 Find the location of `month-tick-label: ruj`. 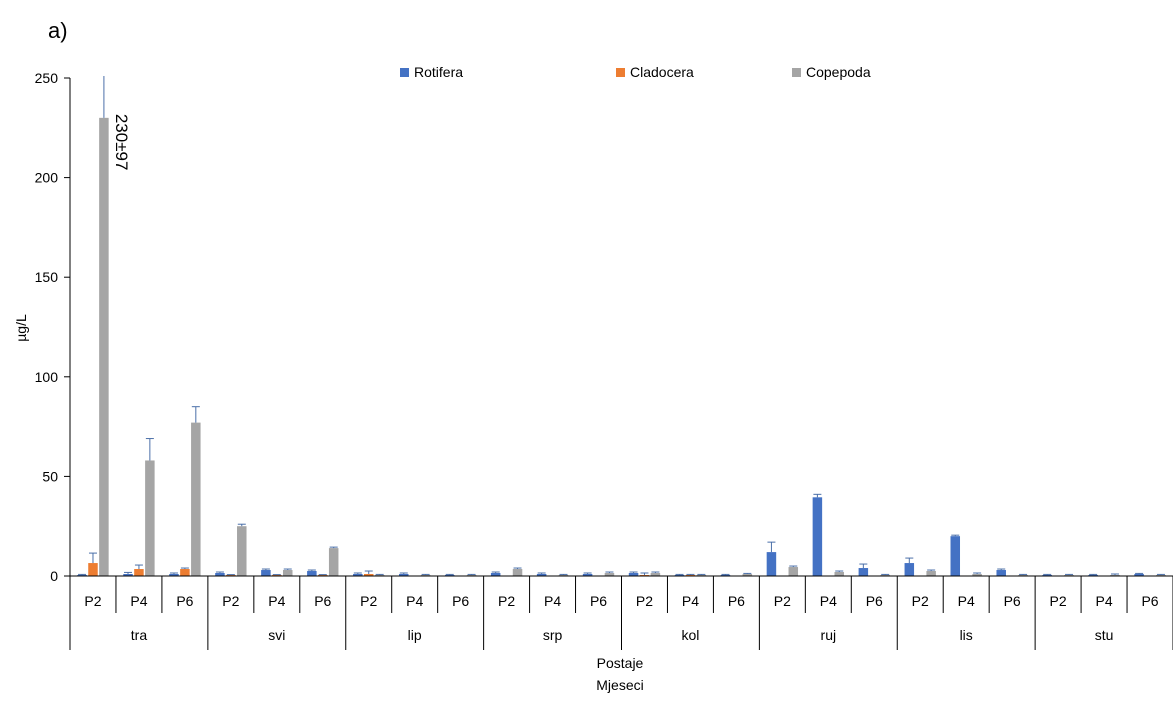

month-tick-label: ruj is located at coordinates (829, 635).